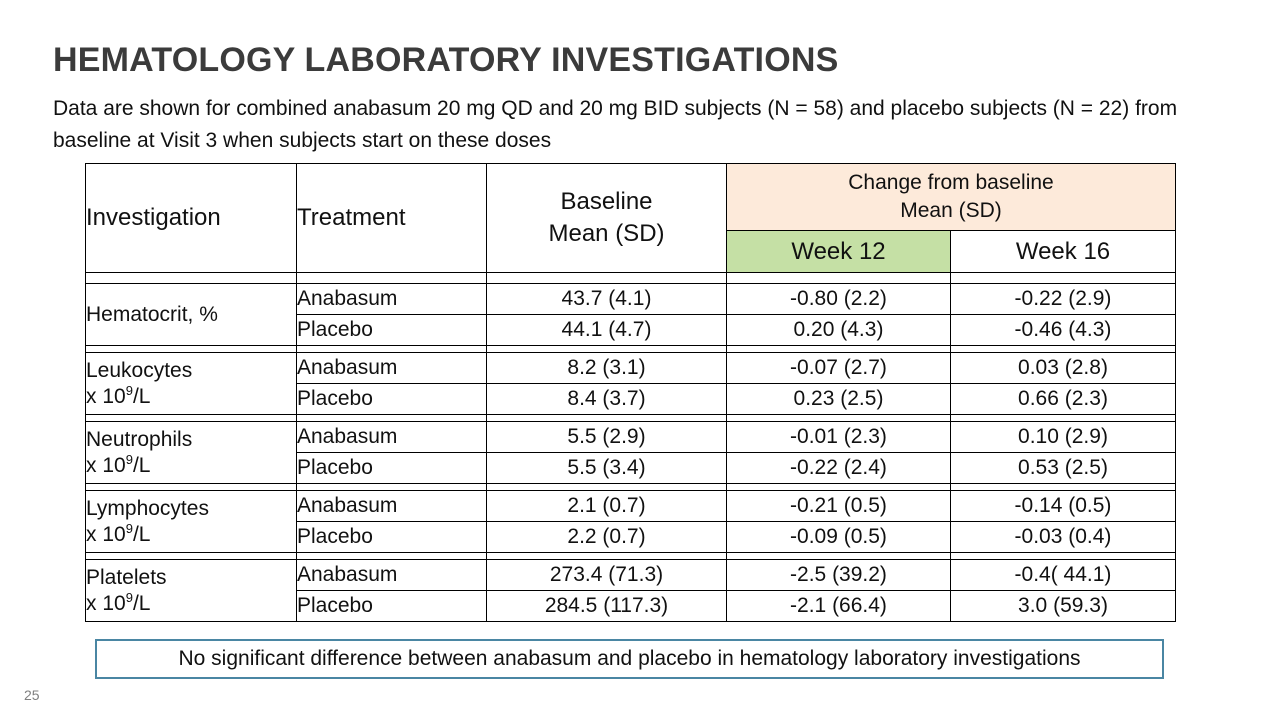  Describe the element at coordinates (1063, 368) in the screenshot. I see `week16-cell: 0.03 (2.8)` at that location.